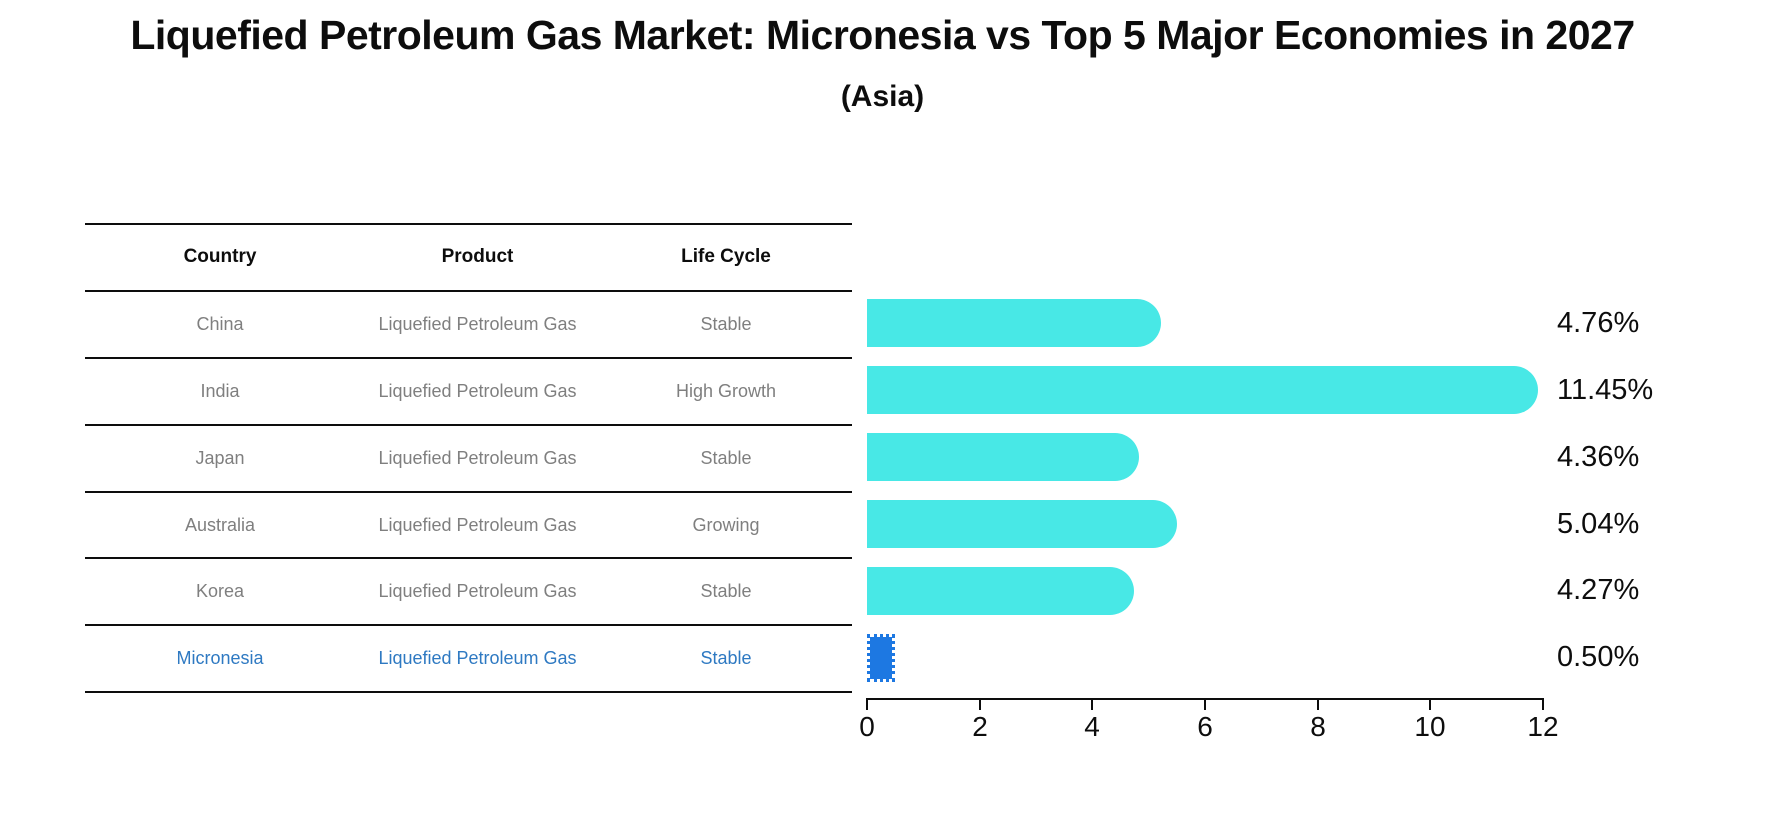 The width and height of the screenshot is (1765, 823). What do you see at coordinates (220, 257) in the screenshot?
I see `column-header-country: Country` at bounding box center [220, 257].